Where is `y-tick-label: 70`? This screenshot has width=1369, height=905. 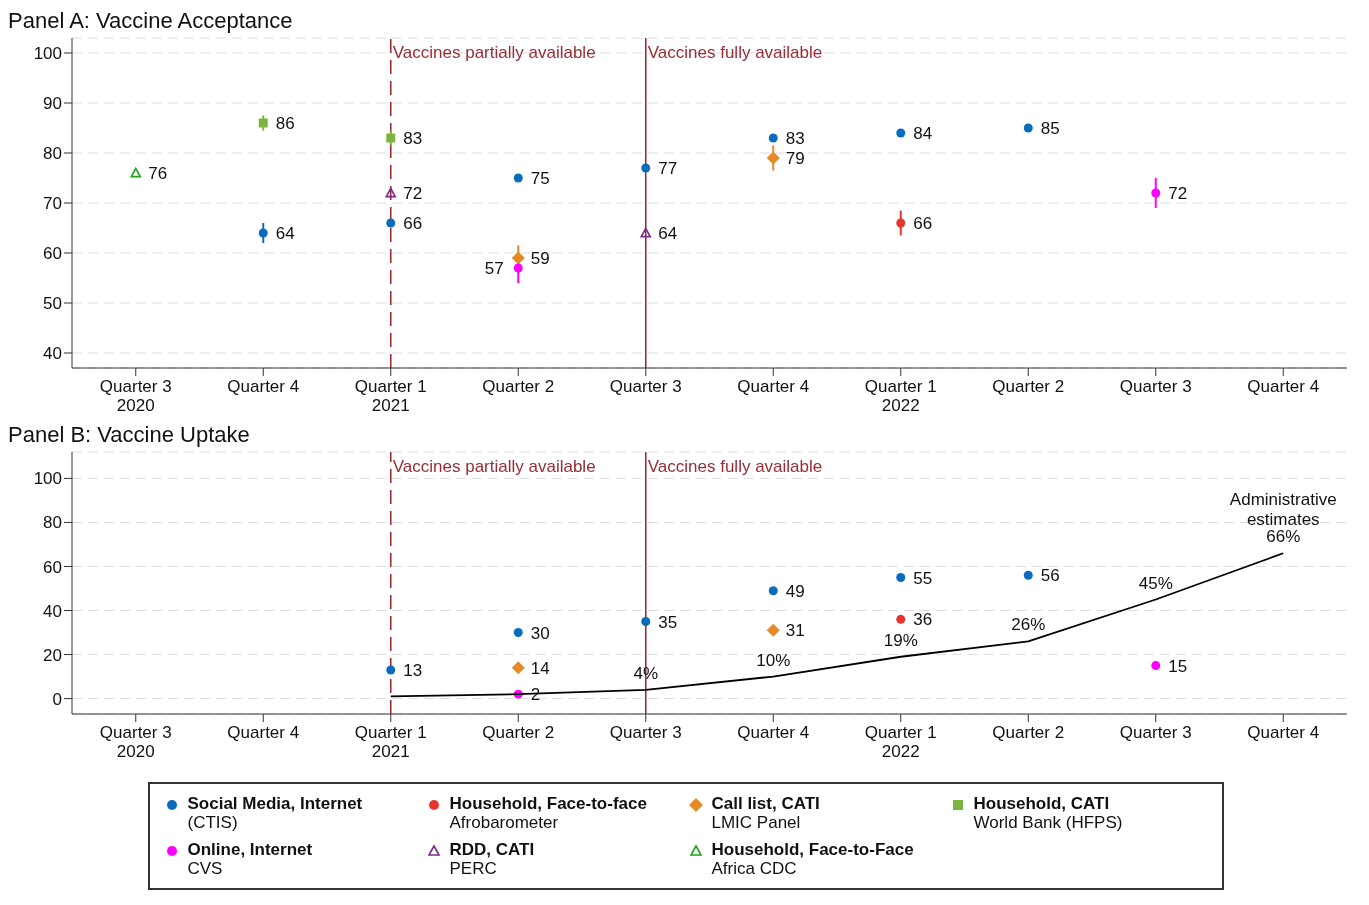 y-tick-label: 70 is located at coordinates (52, 204).